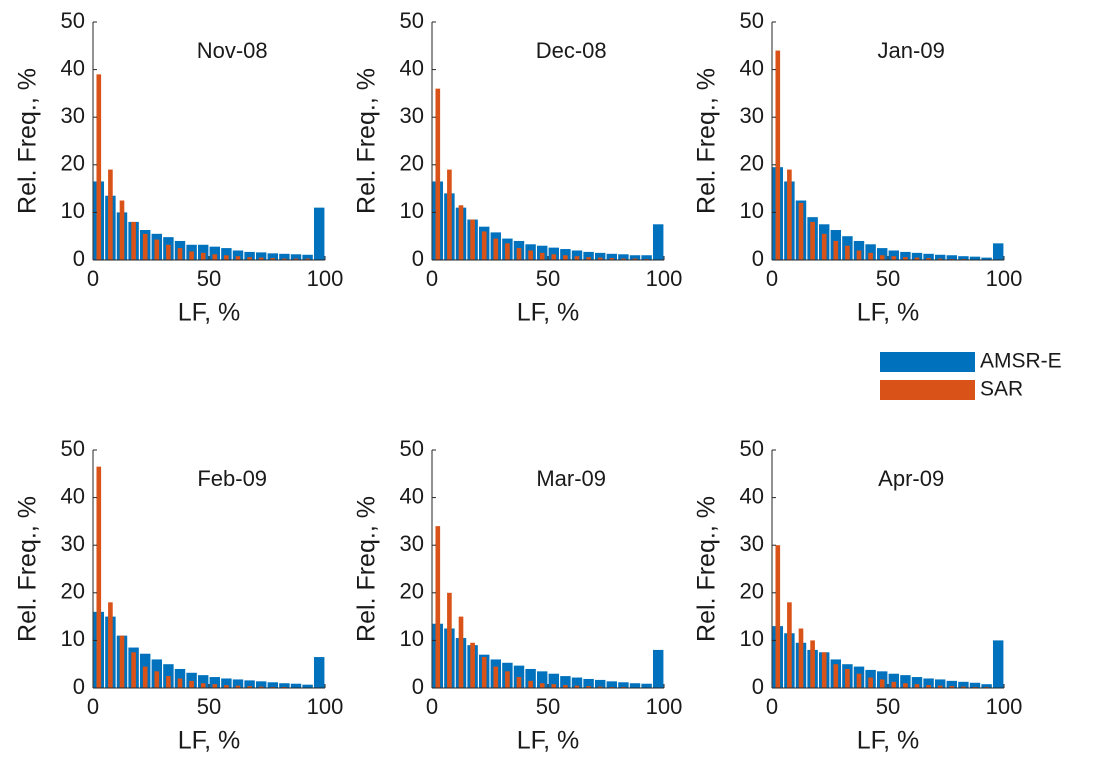  I want to click on panel-title: Nov-08, so click(232, 50).